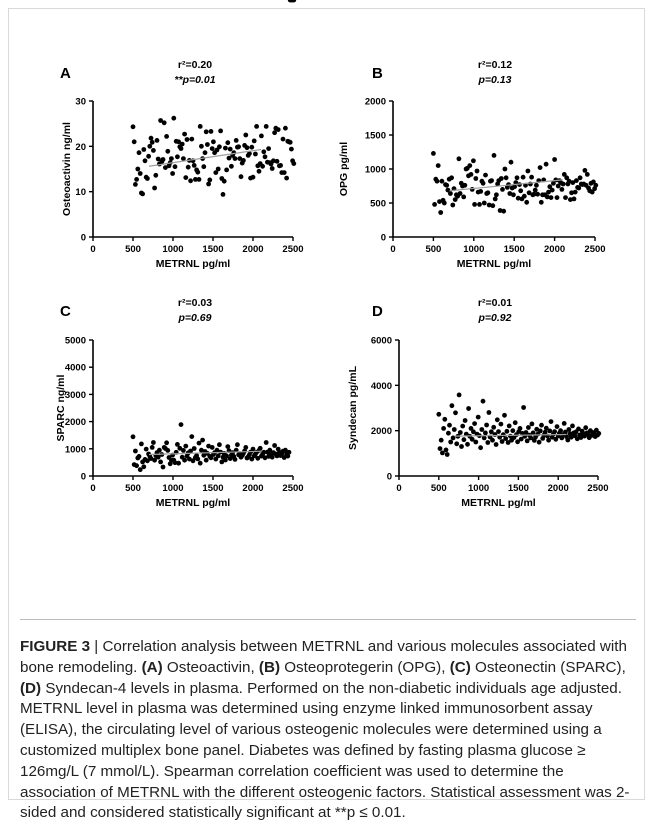 This screenshot has height=824, width=654. Describe the element at coordinates (375, 136) in the screenshot. I see `y-tick-label: 1500` at that location.